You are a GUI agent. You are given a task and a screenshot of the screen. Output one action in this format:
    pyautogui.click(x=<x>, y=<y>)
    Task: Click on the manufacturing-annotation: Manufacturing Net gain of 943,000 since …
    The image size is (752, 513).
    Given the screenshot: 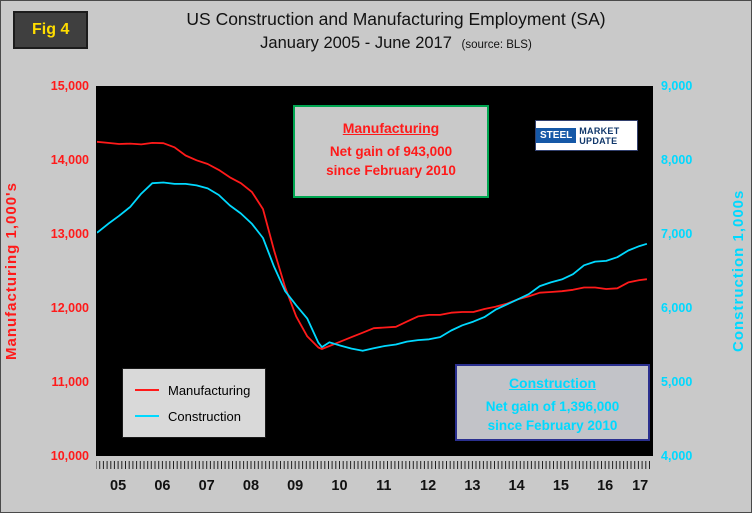 What is the action you would take?
    pyautogui.click(x=391, y=151)
    